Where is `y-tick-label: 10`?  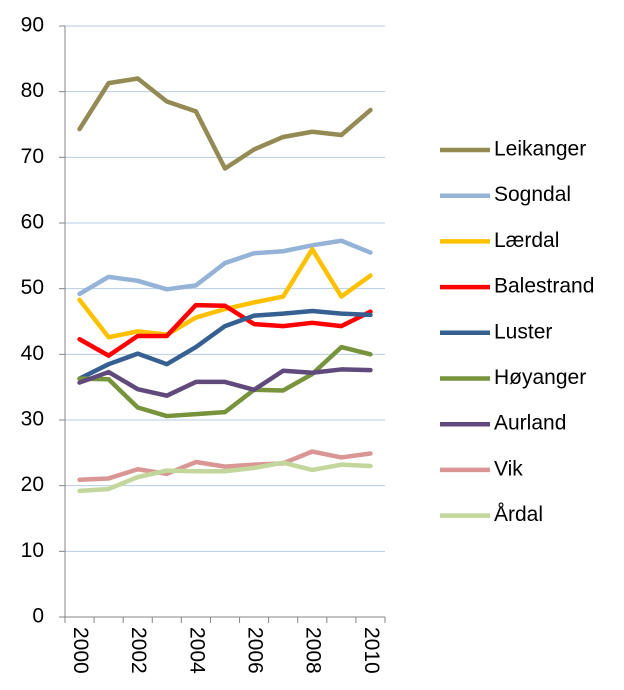
y-tick-label: 10 is located at coordinates (32, 550).